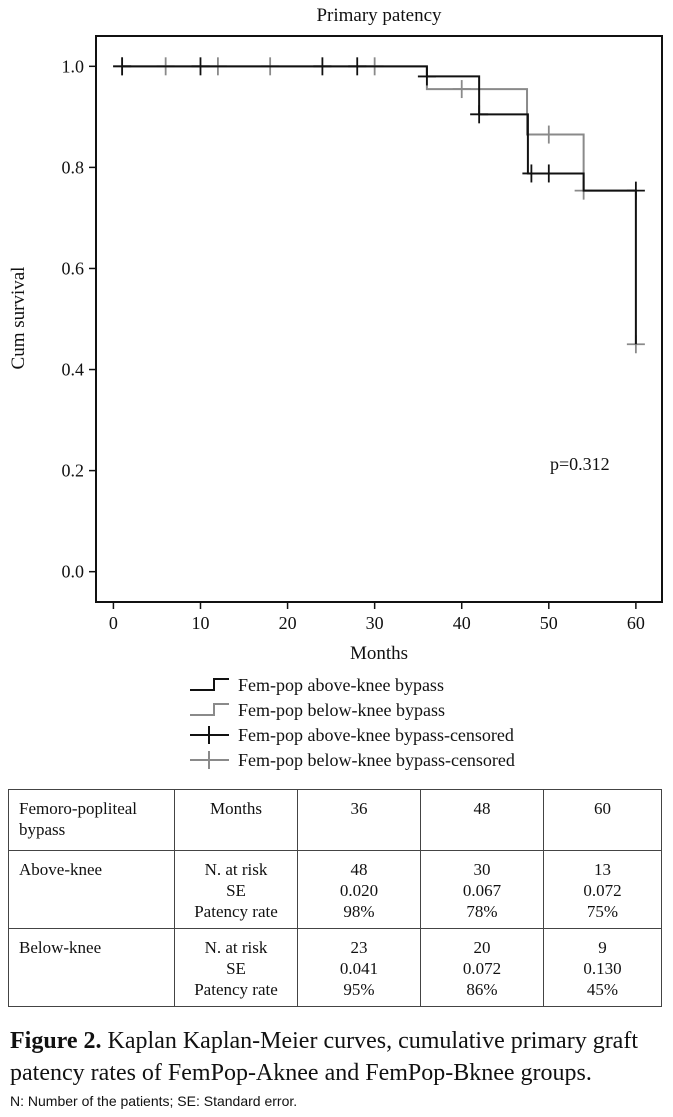  What do you see at coordinates (482, 869) in the screenshot?
I see `cell-value: 30` at bounding box center [482, 869].